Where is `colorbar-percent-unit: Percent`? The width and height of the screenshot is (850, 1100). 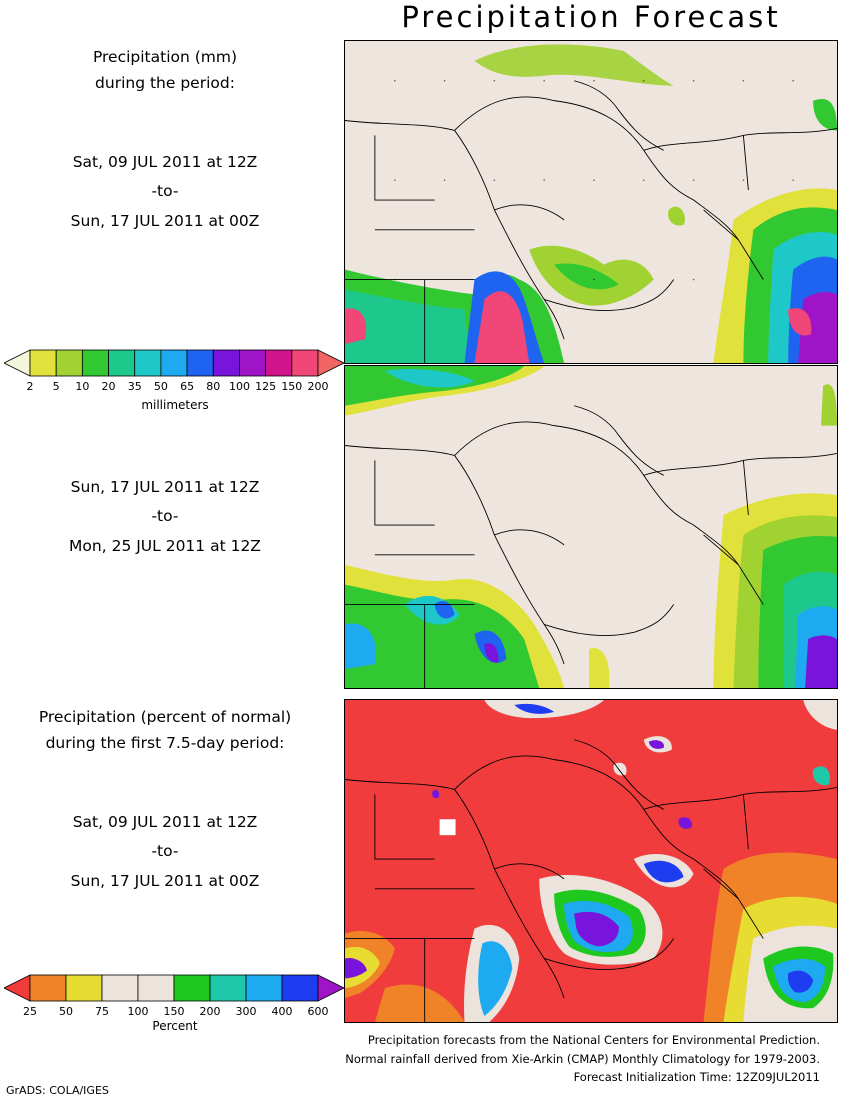 colorbar-percent-unit: Percent is located at coordinates (175, 1026).